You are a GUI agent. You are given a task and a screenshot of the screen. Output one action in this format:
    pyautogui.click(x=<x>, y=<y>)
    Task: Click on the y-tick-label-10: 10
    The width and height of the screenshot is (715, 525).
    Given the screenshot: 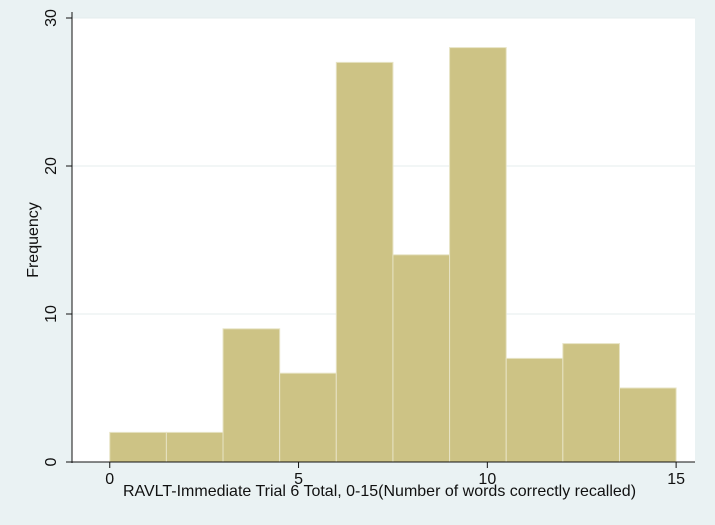 What is the action you would take?
    pyautogui.click(x=51, y=314)
    